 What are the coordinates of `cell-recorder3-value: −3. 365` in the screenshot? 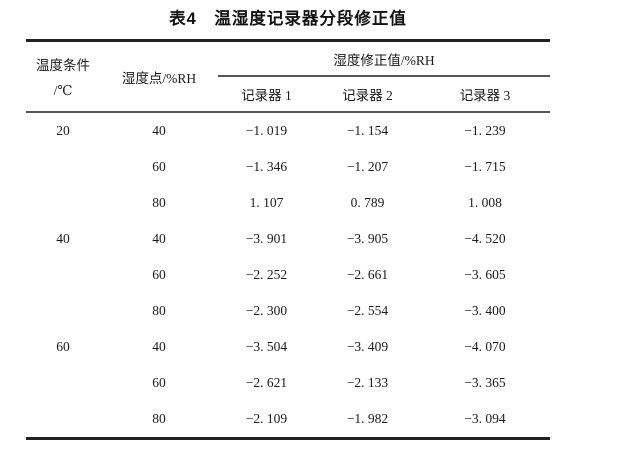 It's located at (485, 382).